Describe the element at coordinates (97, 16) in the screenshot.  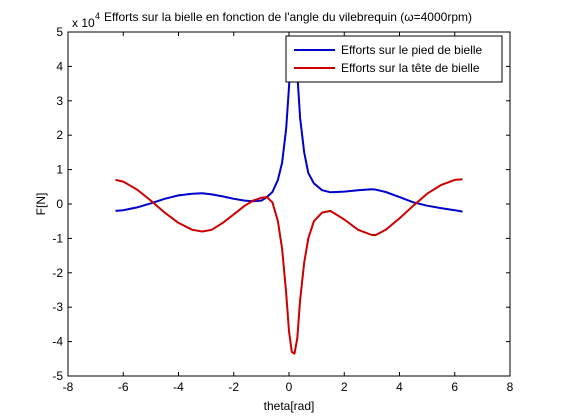
I see `scale-exponent: 4` at that location.